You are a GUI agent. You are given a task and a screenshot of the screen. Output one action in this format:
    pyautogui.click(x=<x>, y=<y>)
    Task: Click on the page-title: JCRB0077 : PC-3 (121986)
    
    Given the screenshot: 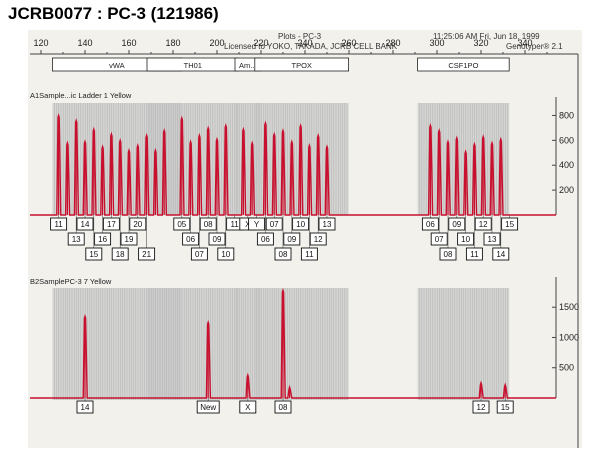 What is the action you would take?
    pyautogui.click(x=113, y=13)
    